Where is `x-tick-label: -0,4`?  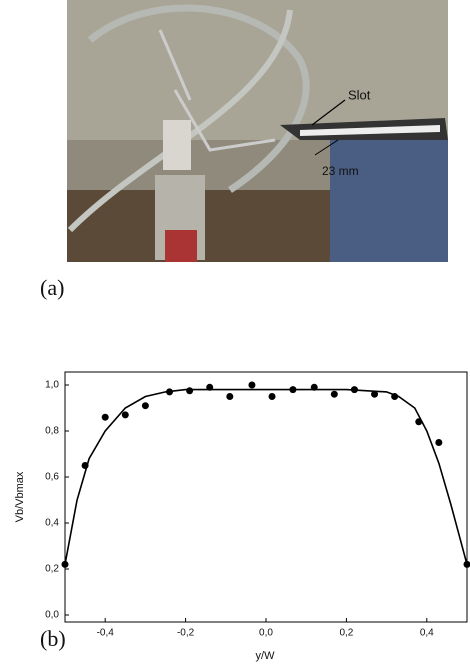 x-tick-label: -0,4 is located at coordinates (106, 633).